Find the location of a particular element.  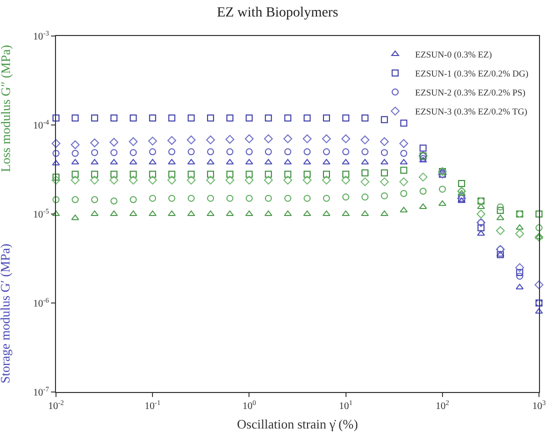

x-tick-label: 10$^{-2}$ is located at coordinates (56, 405).